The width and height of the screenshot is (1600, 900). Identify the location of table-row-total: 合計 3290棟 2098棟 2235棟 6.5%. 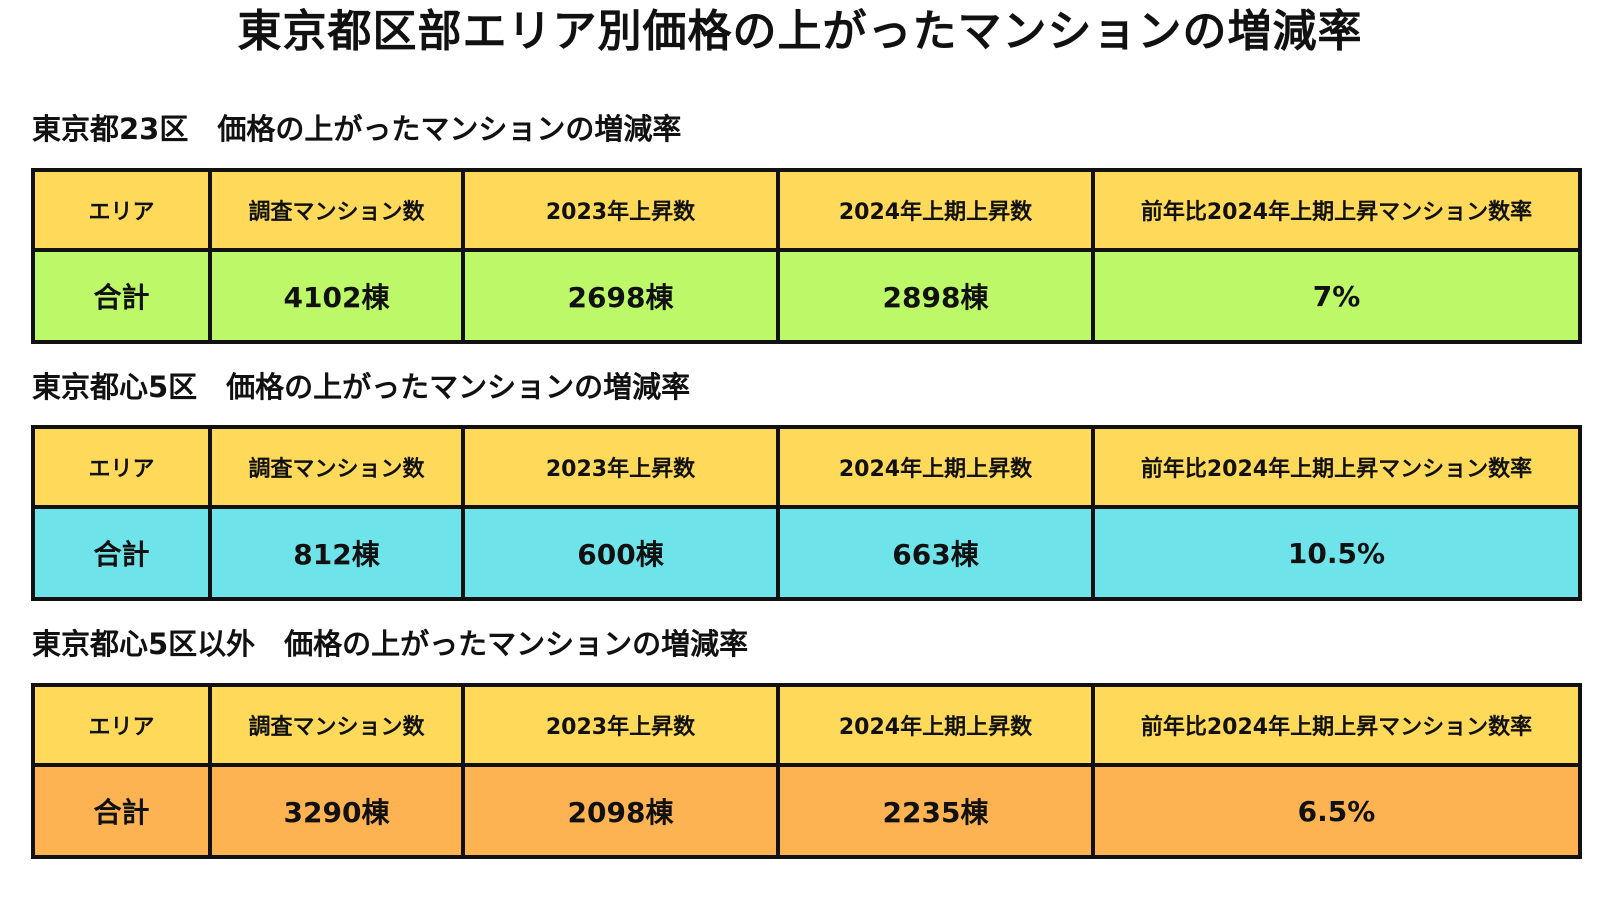
(806, 811).